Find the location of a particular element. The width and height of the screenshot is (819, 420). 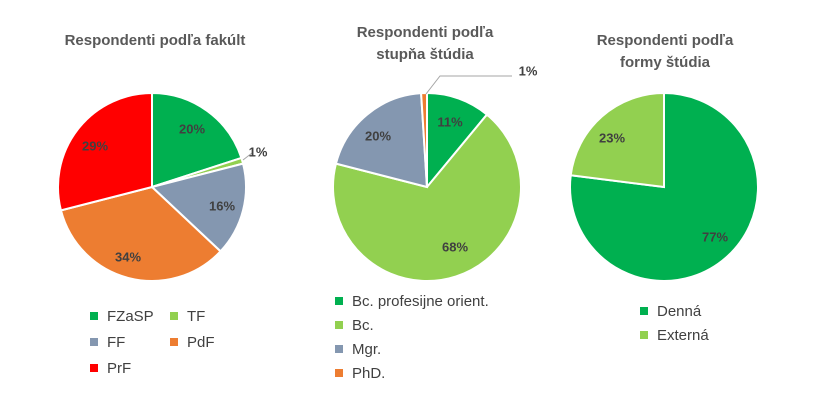

legend-label: PrF is located at coordinates (119, 368).